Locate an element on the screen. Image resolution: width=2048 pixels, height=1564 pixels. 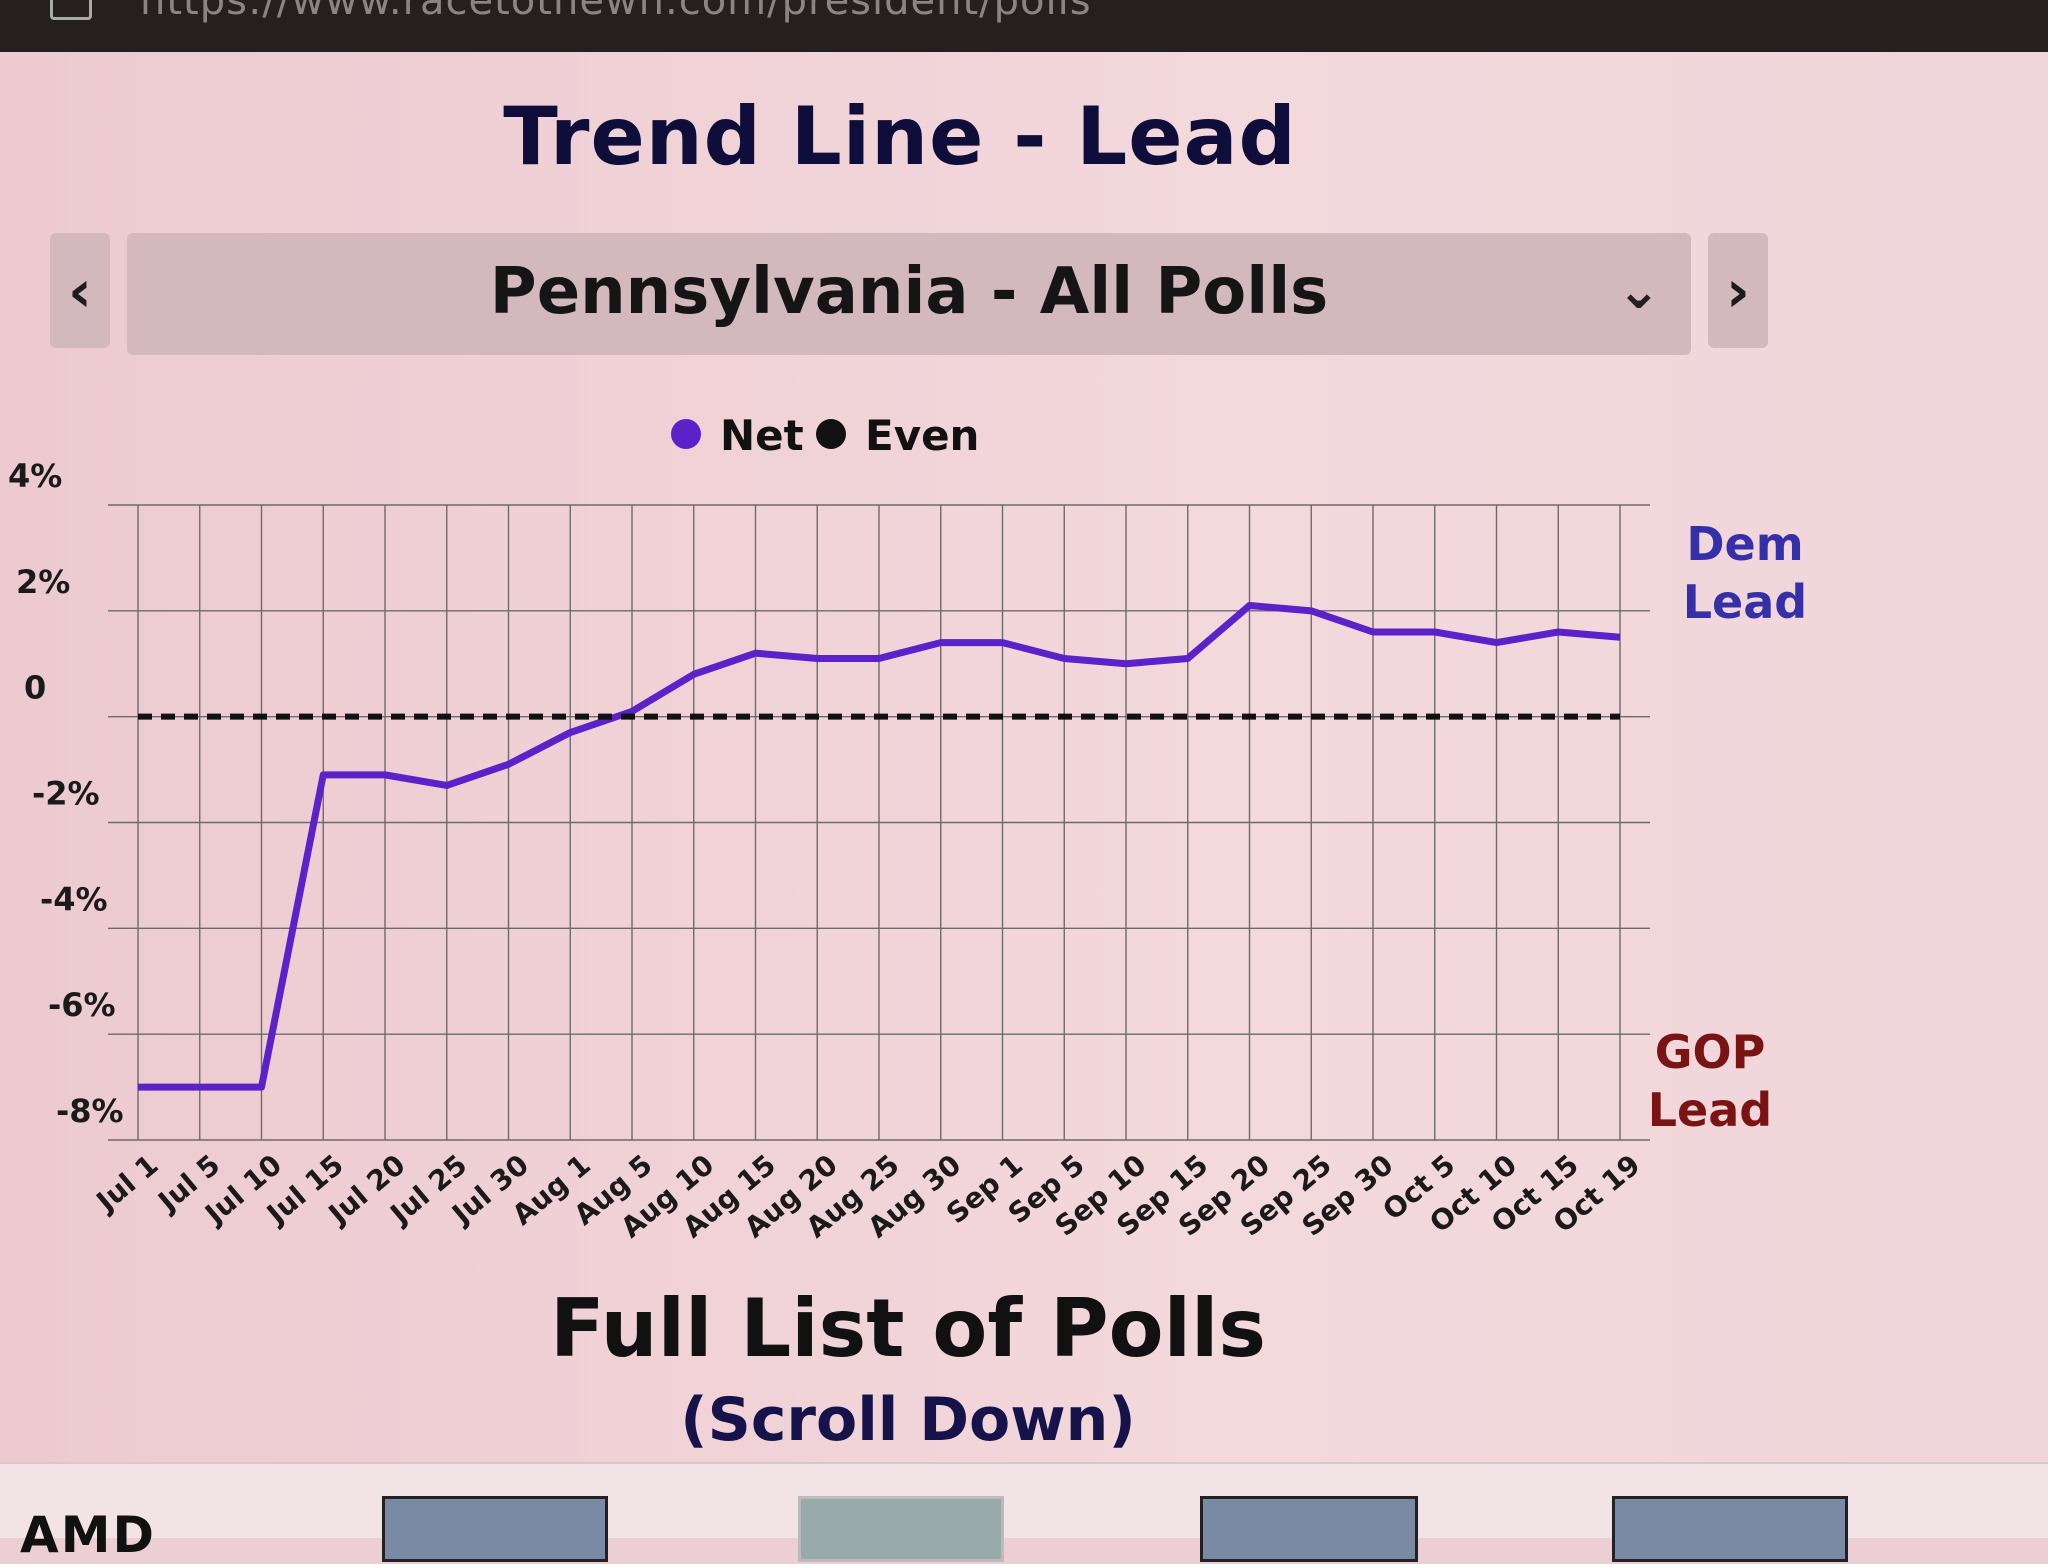
legend-label-net: Net is located at coordinates (762, 435).